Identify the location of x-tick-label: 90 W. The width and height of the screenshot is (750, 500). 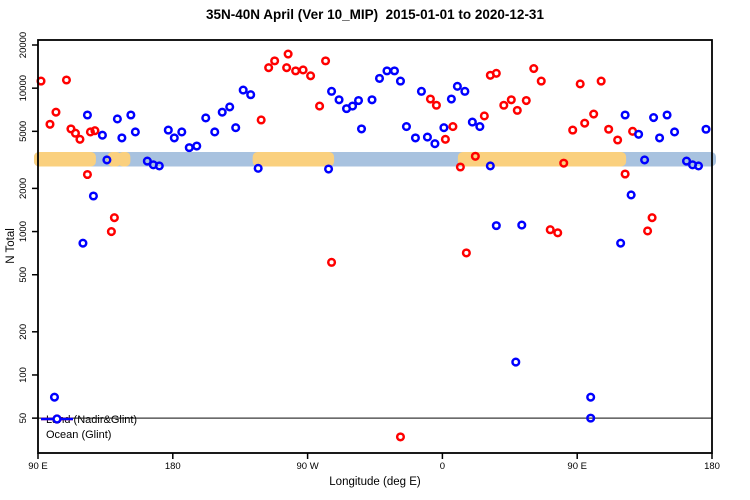
(308, 466).